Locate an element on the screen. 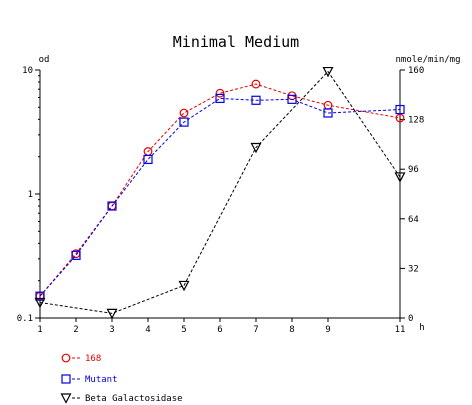 Image resolution: width=472 pixels, height=405 pixels. left-tick-label: 1 is located at coordinates (30, 195).